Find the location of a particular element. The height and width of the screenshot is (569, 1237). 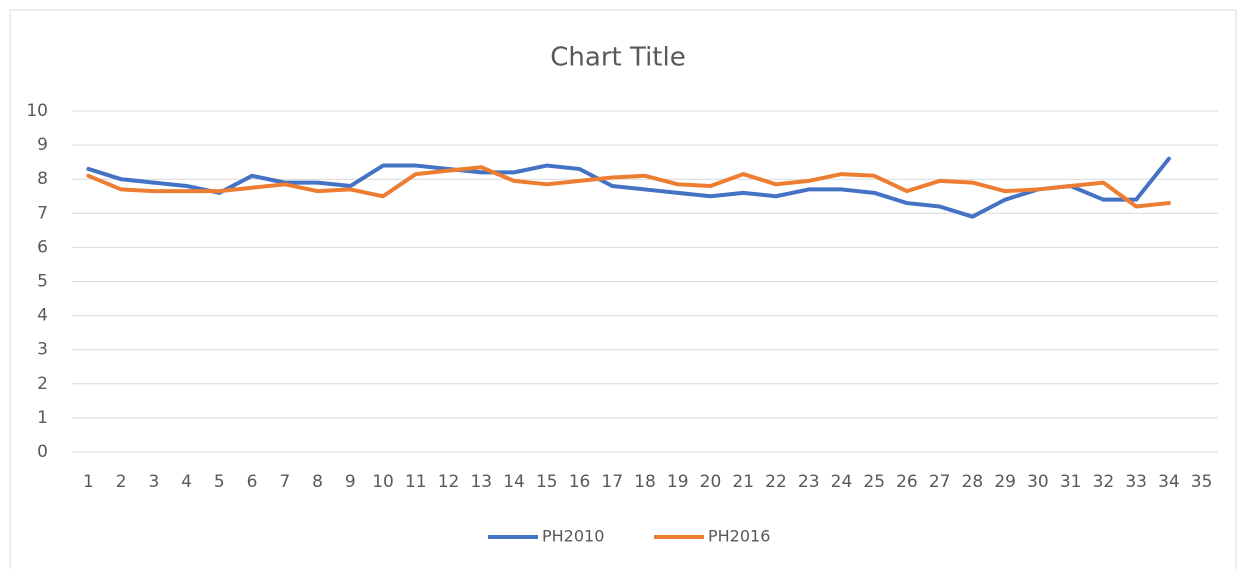

x-tick-label: 9 is located at coordinates (350, 482).